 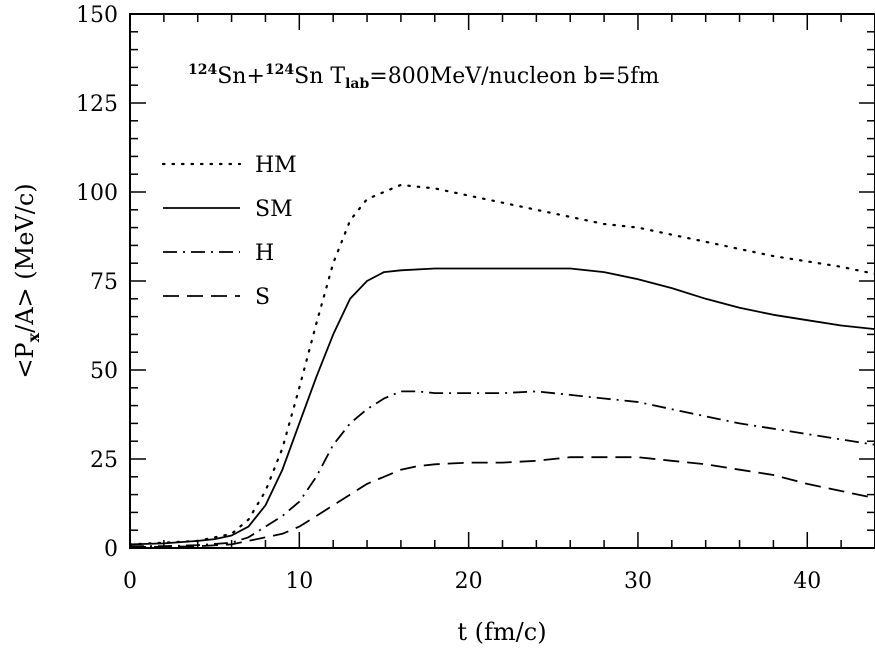 I want to click on y-axis-title: <Px/A> (MeV/c), so click(x=27, y=280).